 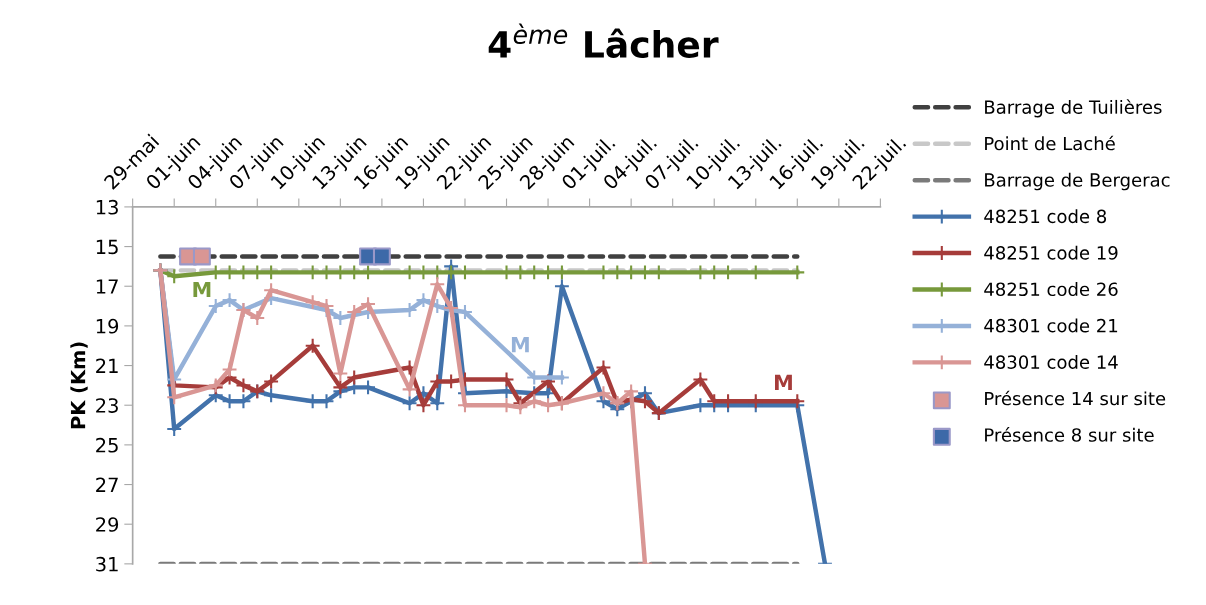 I want to click on legend-label: Présence 8 sur site, so click(x=1069, y=434).